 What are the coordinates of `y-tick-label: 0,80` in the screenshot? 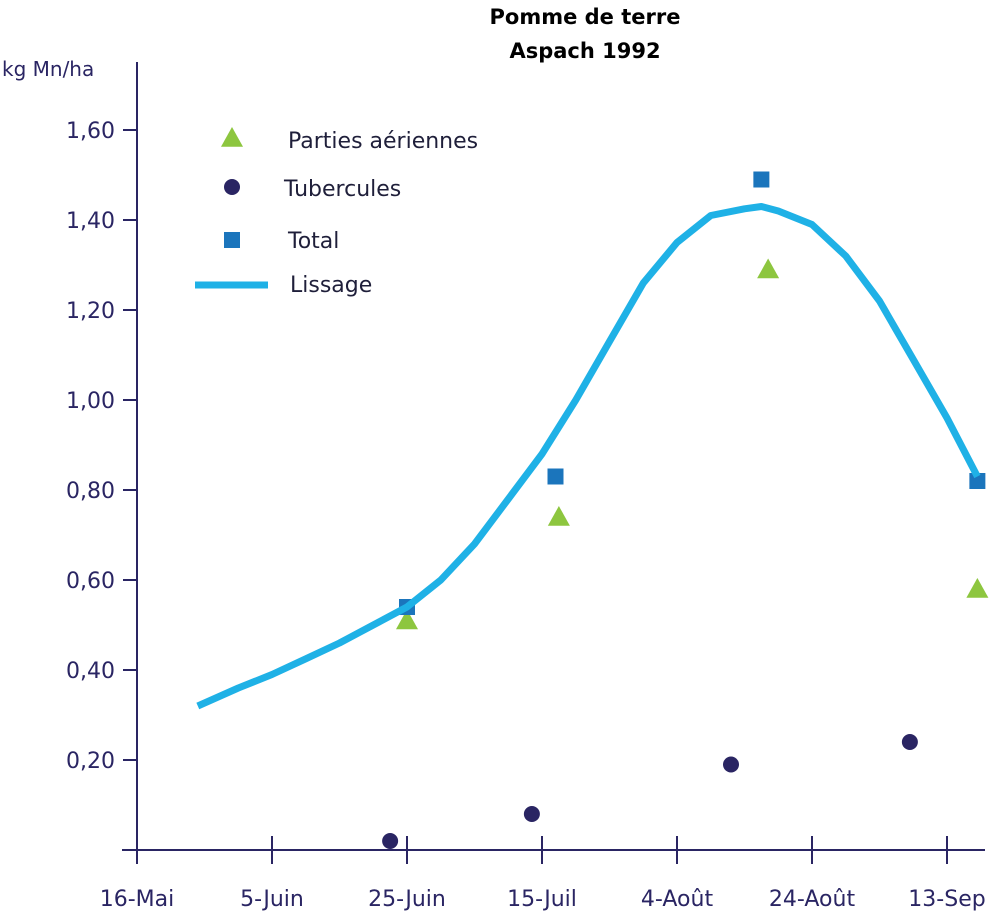 It's located at (90, 491).